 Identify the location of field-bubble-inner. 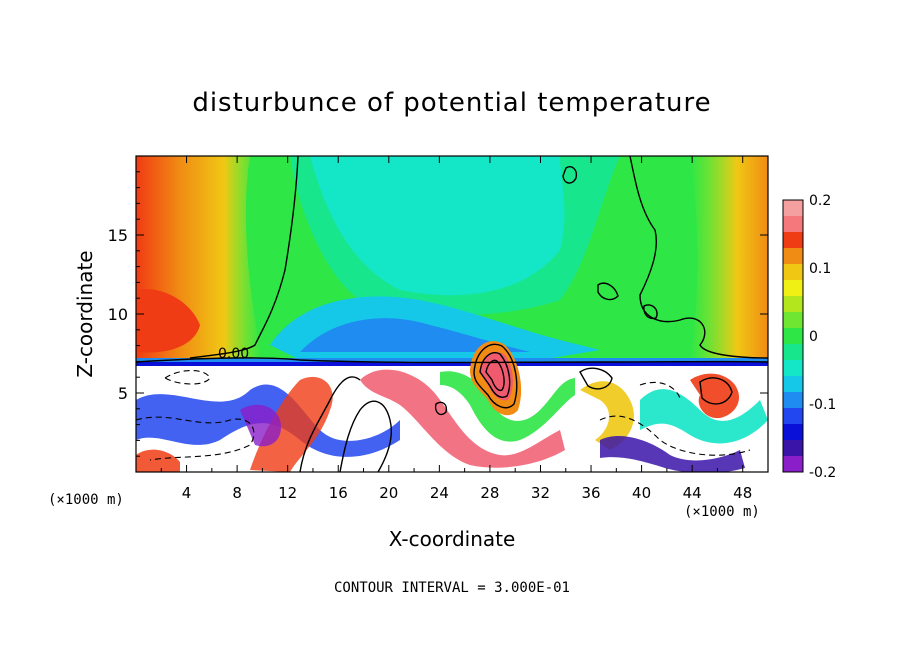
(496, 376).